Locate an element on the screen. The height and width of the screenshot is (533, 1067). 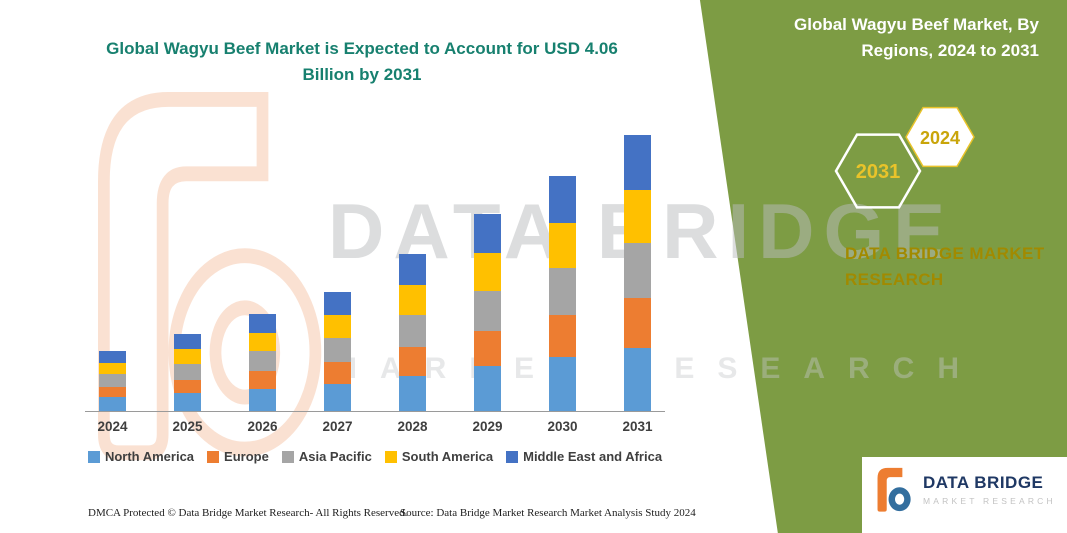
brand-b-icon is located at coordinates (894, 489).